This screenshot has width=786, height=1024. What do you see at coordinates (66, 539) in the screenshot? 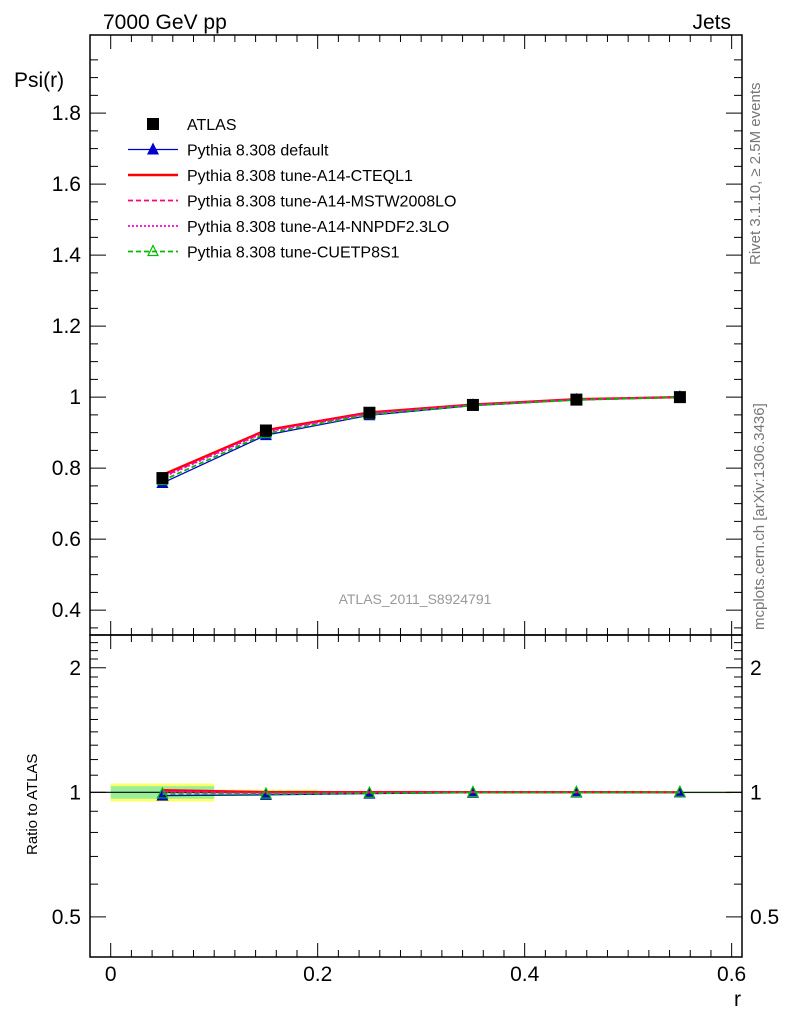
I see `y-tick-label: 0.6` at bounding box center [66, 539].